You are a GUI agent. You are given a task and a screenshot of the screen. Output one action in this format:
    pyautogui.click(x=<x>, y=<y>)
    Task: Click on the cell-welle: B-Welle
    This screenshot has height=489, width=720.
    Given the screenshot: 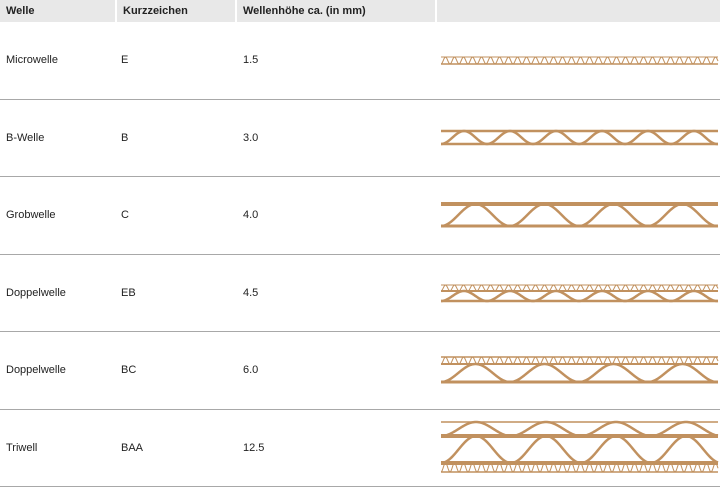 What is the action you would take?
    pyautogui.click(x=25, y=137)
    